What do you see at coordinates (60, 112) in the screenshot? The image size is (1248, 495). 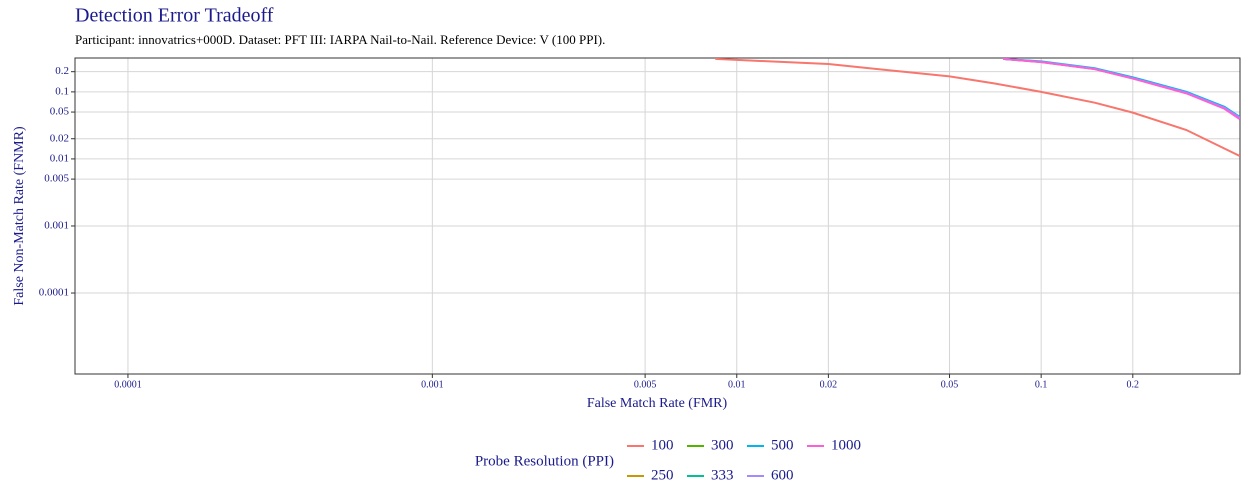 I see `y-tick-label: 0.05` at bounding box center [60, 112].